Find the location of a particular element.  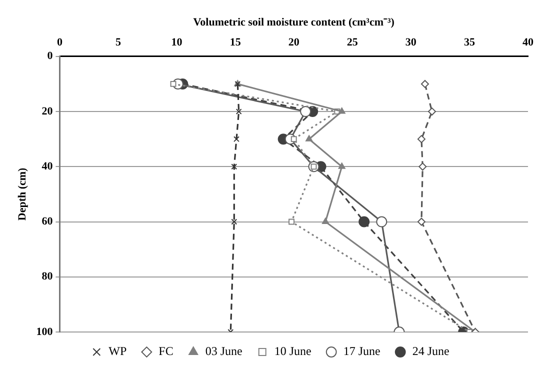

x-tick-label: 30 is located at coordinates (411, 42).